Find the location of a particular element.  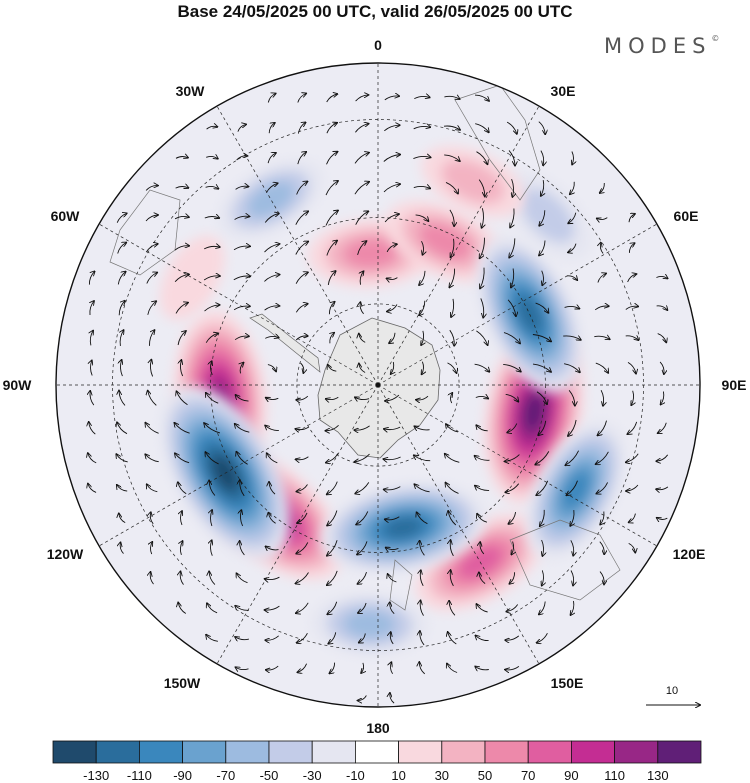

colorbar-tick-label: -30 is located at coordinates (312, 775).